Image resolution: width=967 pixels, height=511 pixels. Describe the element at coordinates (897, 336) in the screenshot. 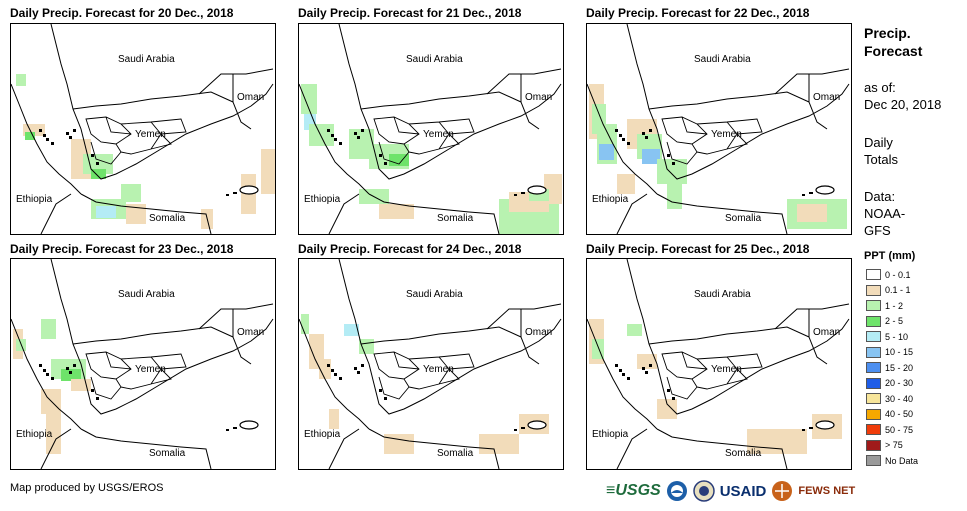

I see `legend-label: 5 - 10` at that location.